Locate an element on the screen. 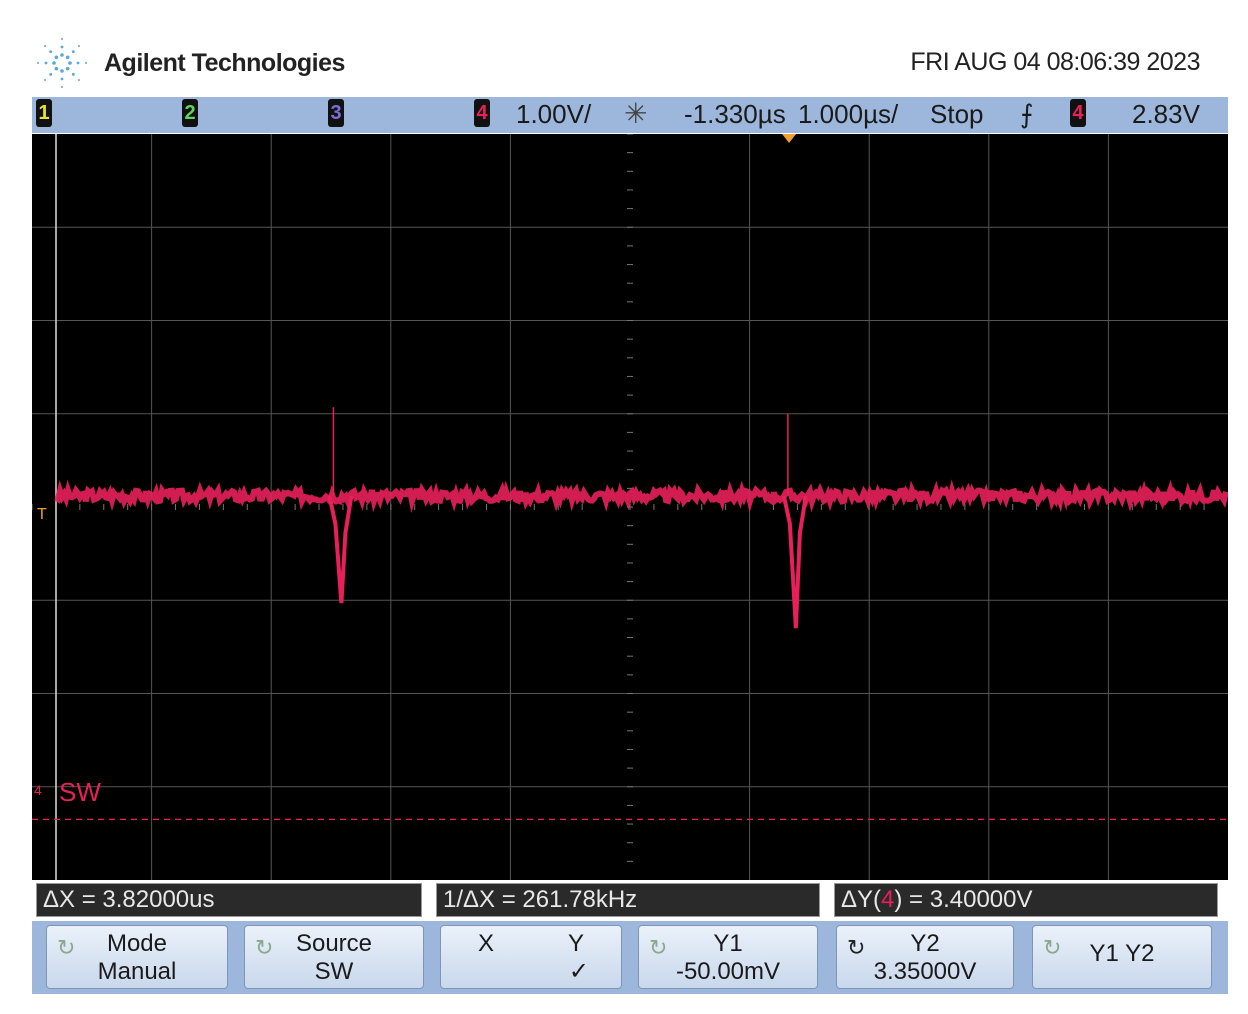  horizontal-delay: -1.330µs is located at coordinates (735, 114).